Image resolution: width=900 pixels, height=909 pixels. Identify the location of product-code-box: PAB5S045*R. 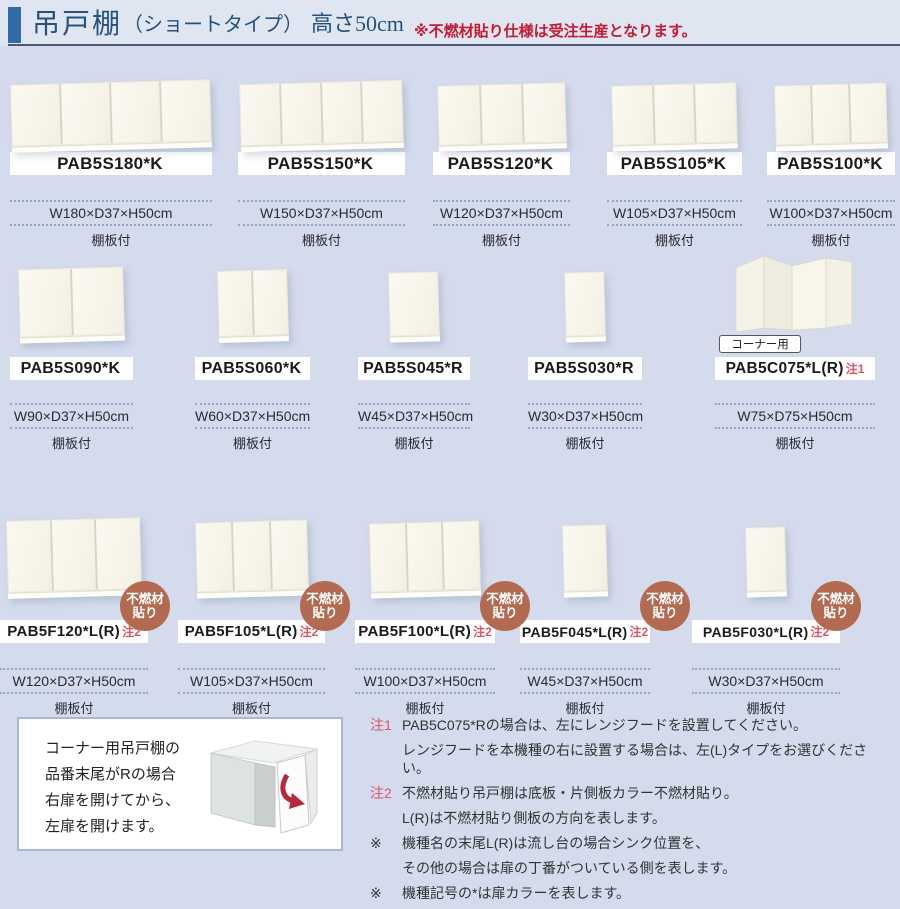
(414, 368).